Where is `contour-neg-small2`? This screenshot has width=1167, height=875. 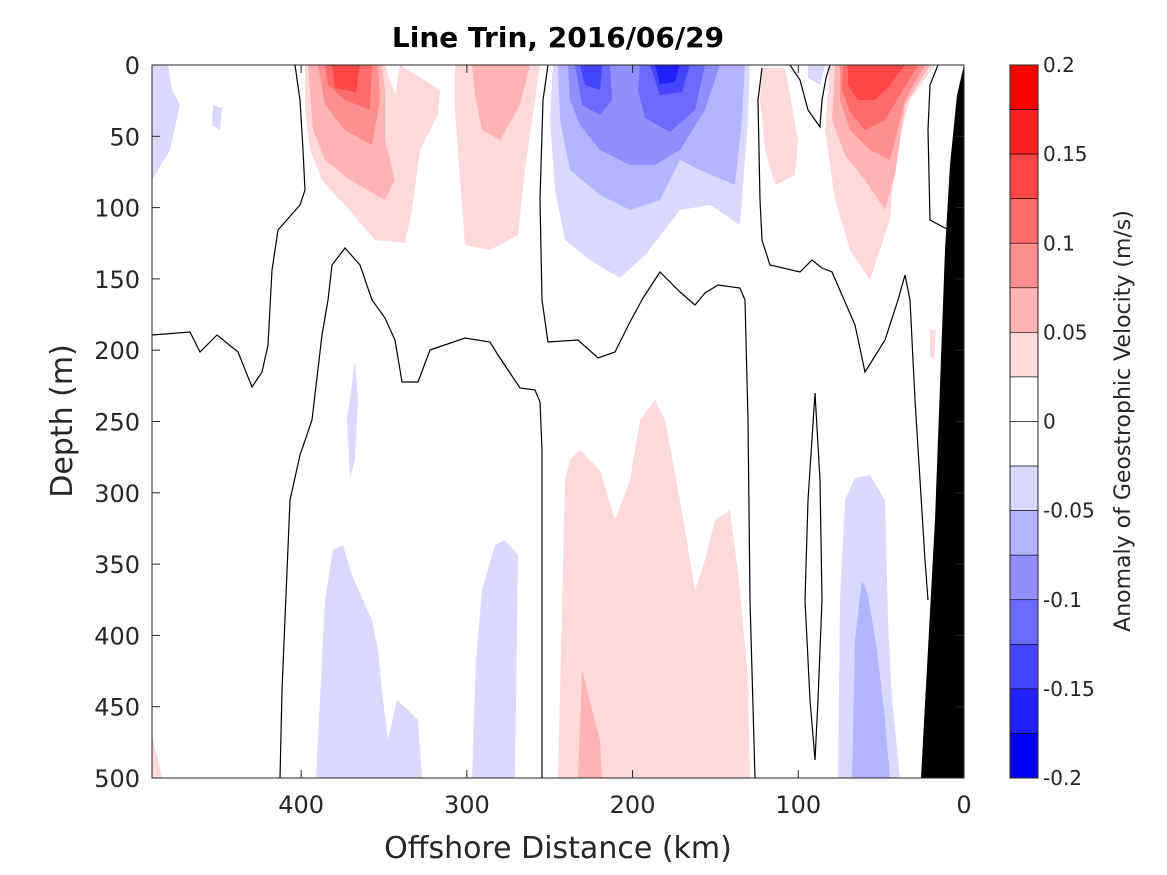
contour-neg-small2 is located at coordinates (217, 117).